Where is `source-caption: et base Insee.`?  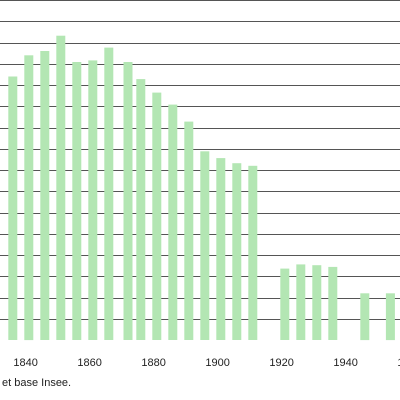
source-caption: et base Insee. is located at coordinates (37, 383).